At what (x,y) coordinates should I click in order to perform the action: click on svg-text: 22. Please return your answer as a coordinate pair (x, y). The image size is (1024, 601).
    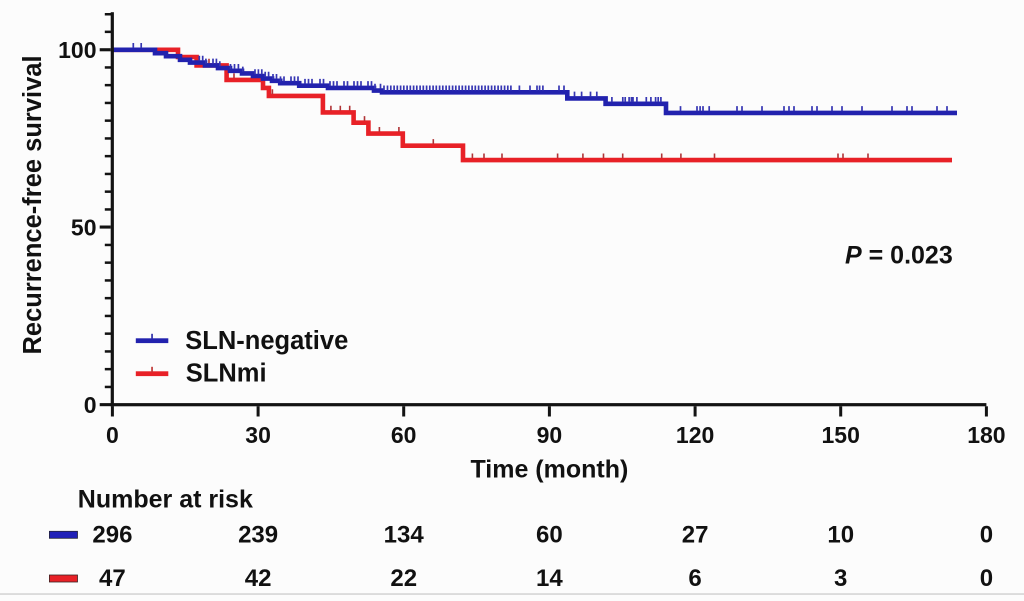
    Looking at the image, I should click on (403, 578).